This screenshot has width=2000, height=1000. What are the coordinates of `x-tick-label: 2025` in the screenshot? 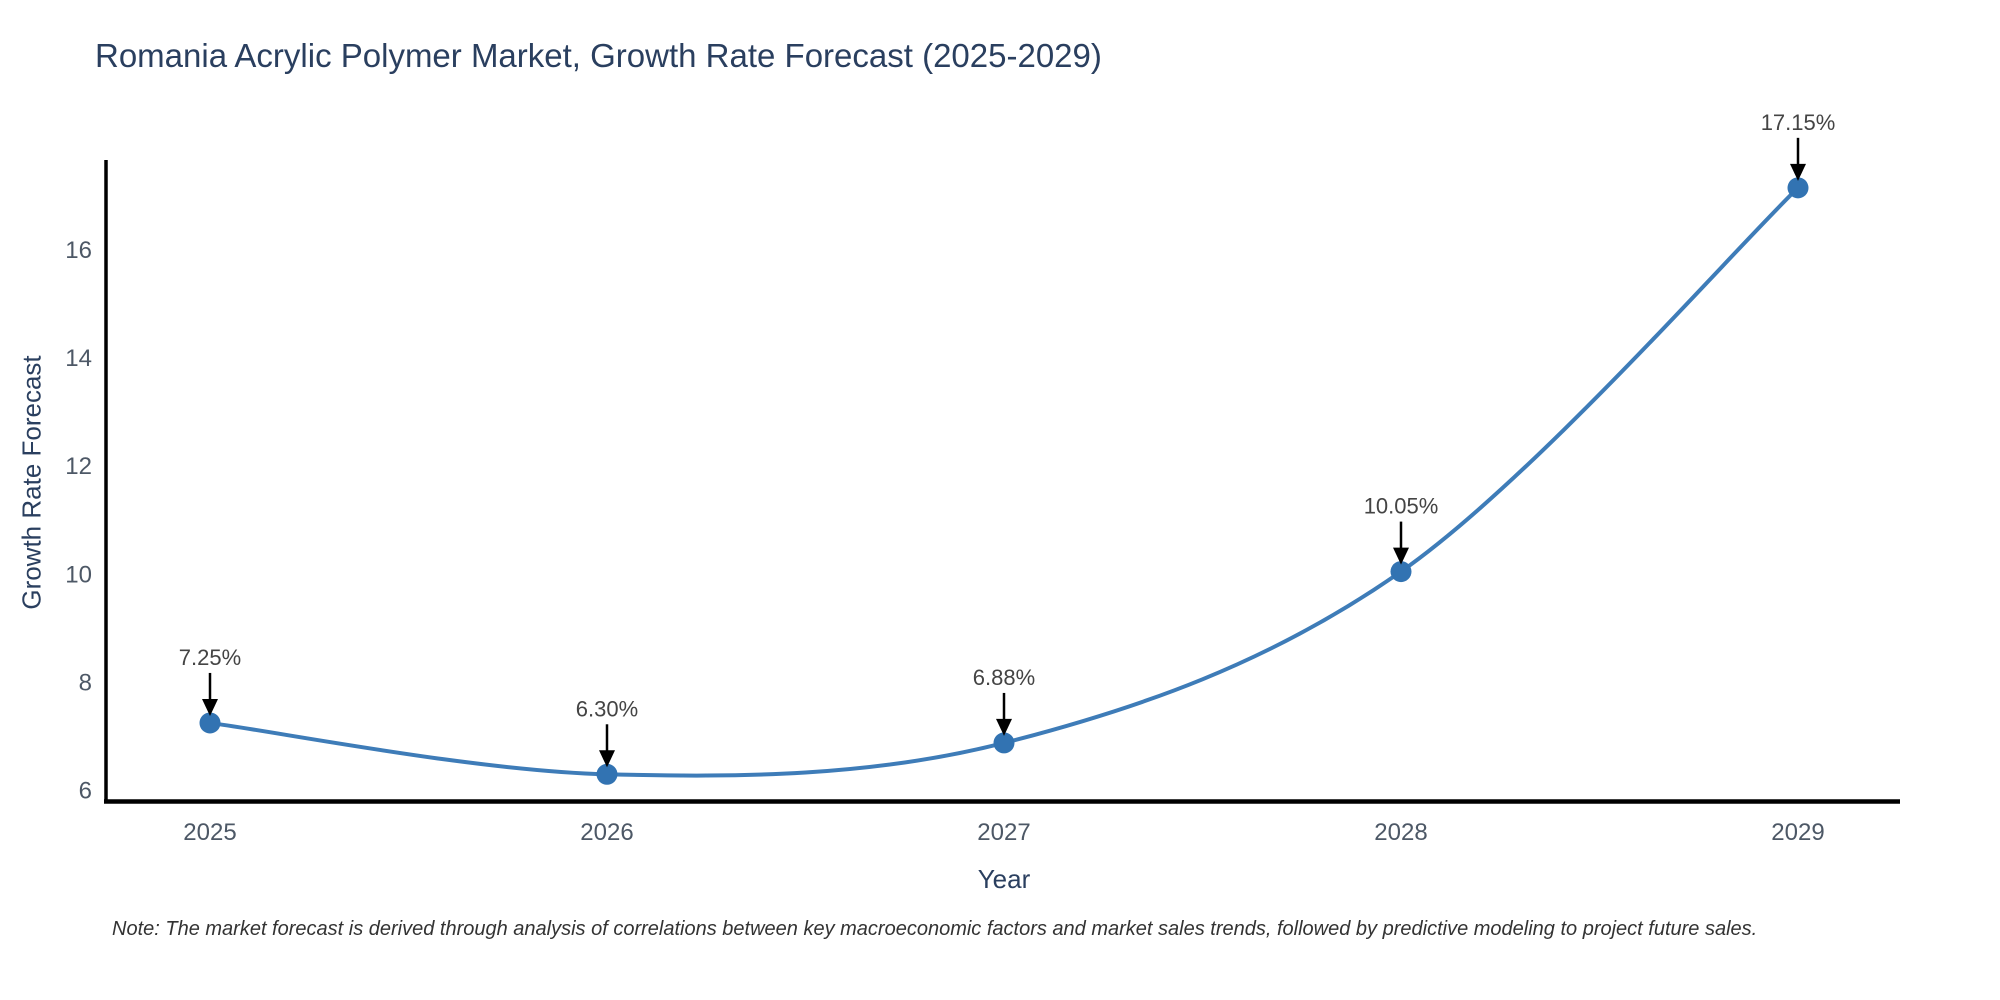 It's located at (209, 832).